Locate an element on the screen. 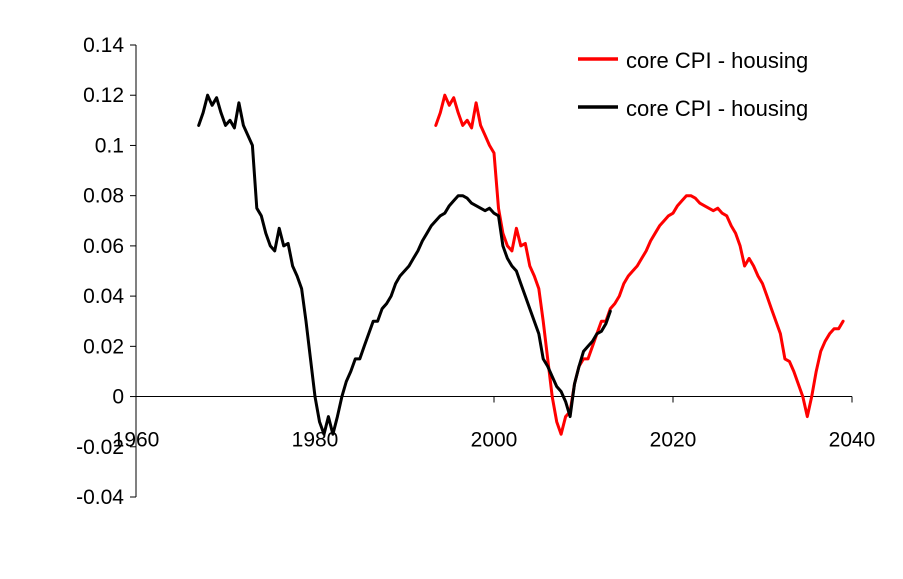  legend-label-red: core CPI - housing is located at coordinates (717, 60).